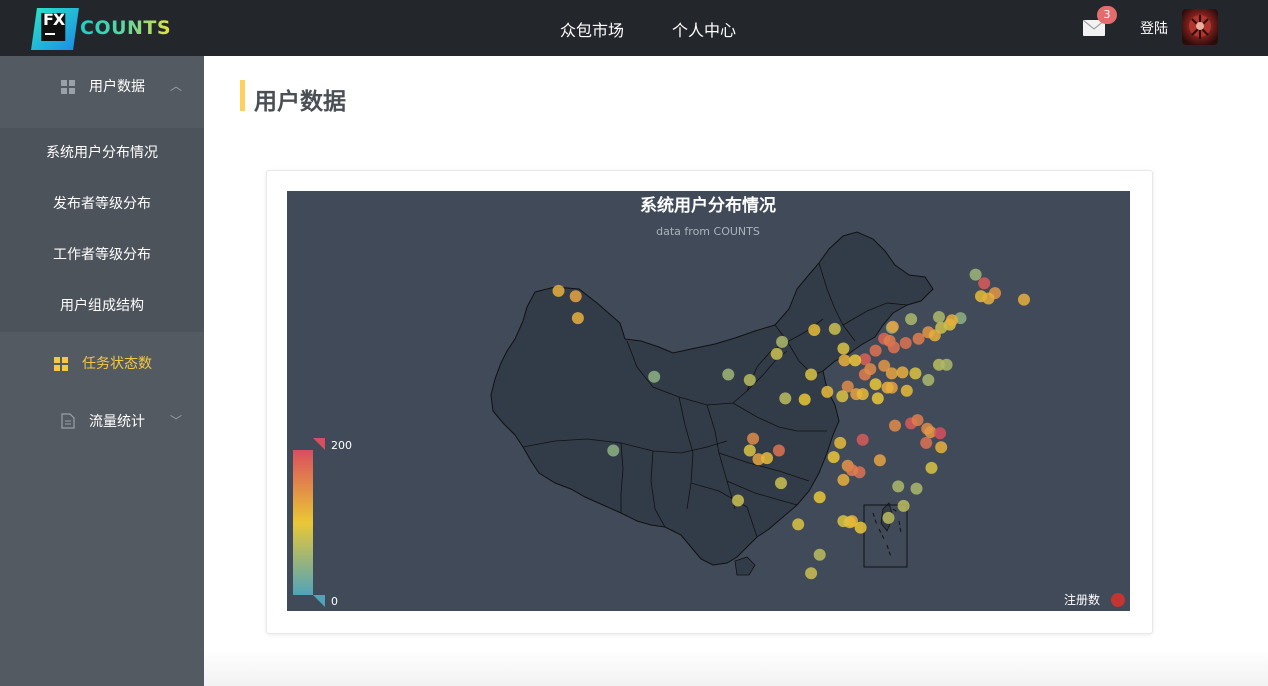  Describe the element at coordinates (117, 422) in the screenshot. I see `sidebar-group-label: 流量统计` at that location.